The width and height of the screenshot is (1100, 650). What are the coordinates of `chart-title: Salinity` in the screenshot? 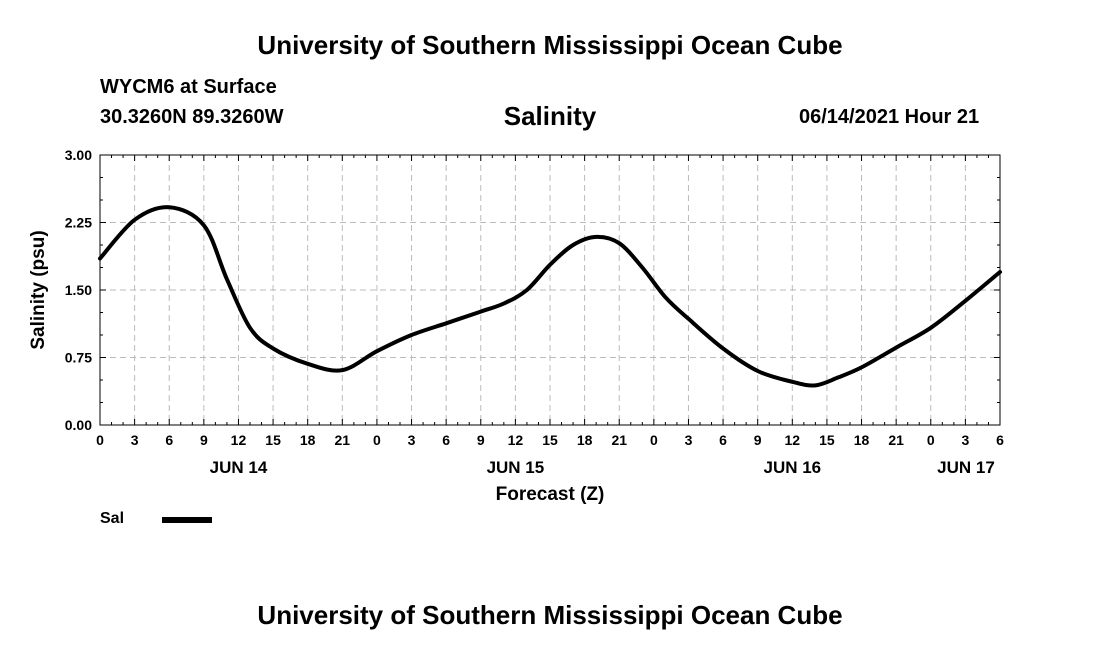 It's located at (550, 116).